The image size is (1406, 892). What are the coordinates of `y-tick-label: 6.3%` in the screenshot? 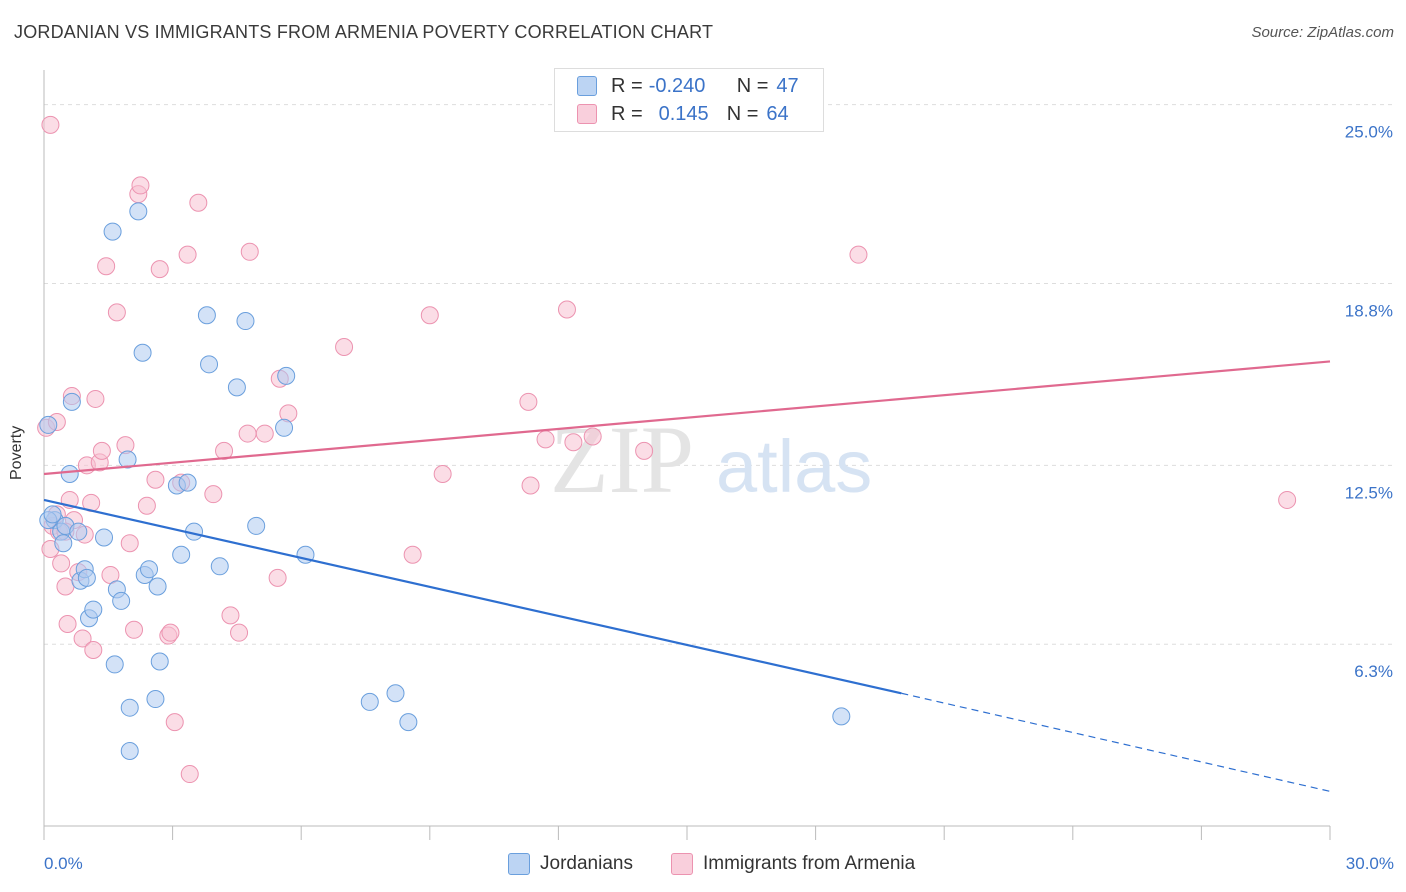 It's located at (1373, 671).